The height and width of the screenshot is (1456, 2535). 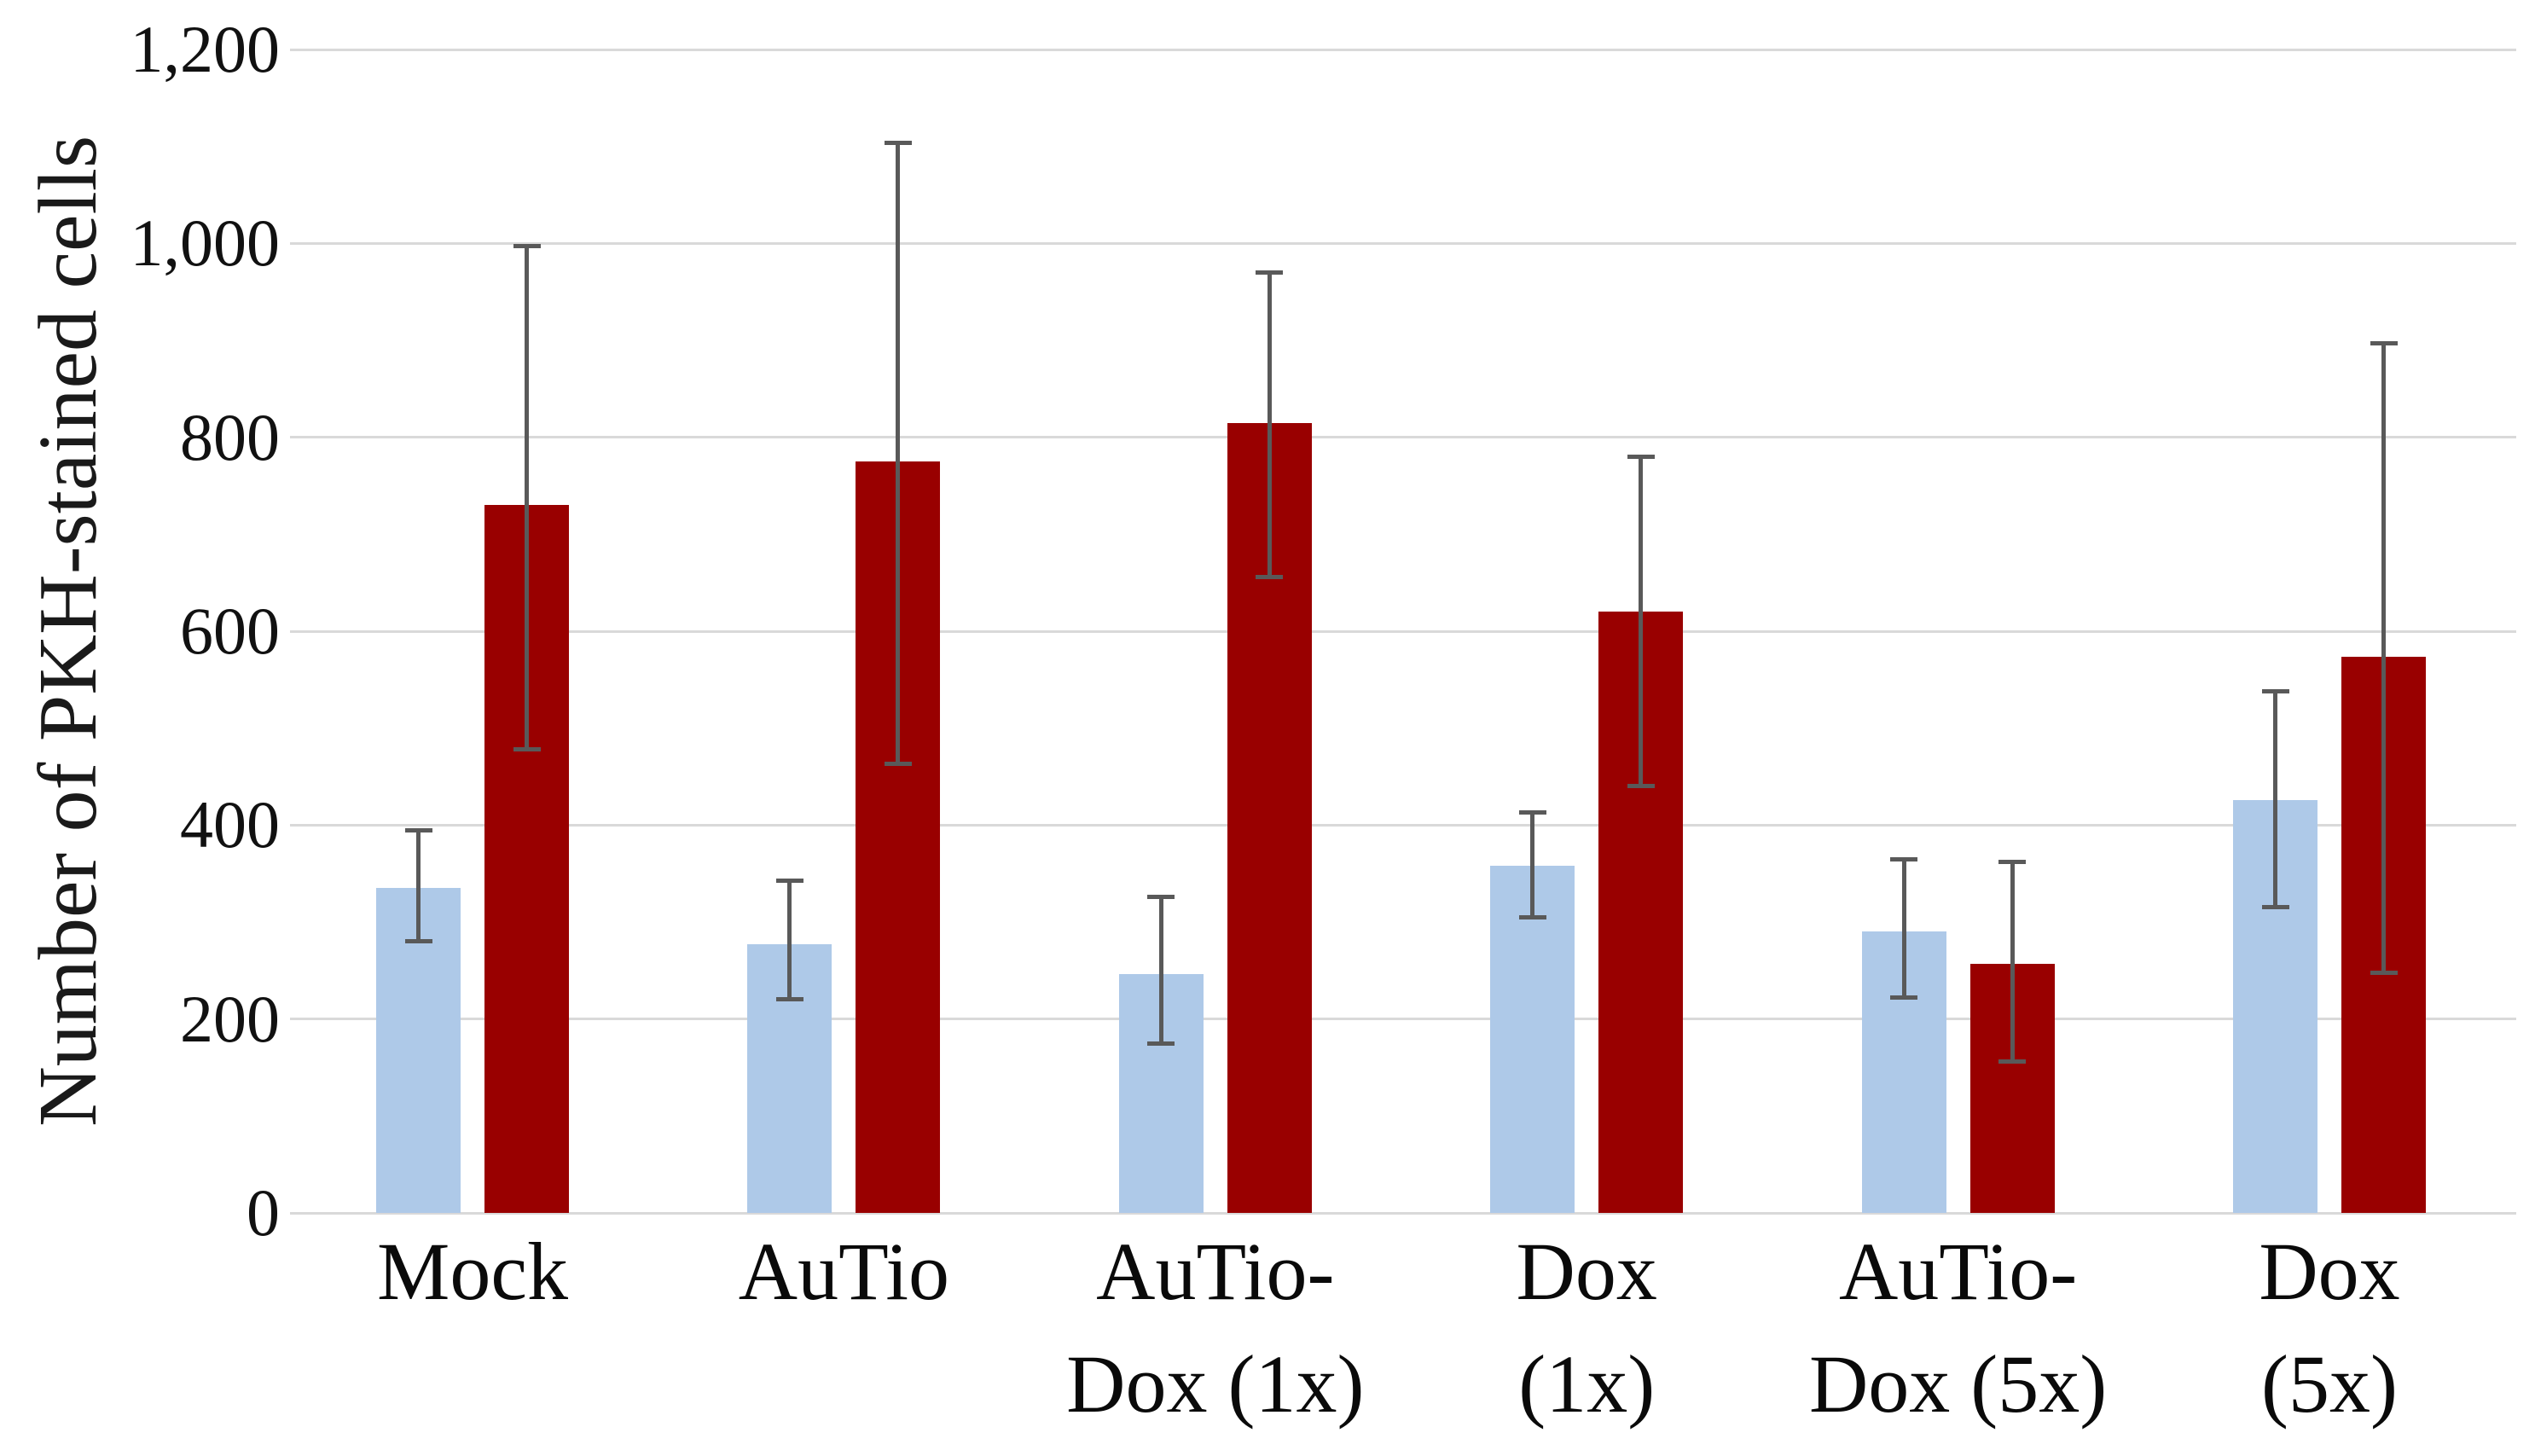 What do you see at coordinates (1641, 456) in the screenshot?
I see `error-cap-top-dox-1x-red` at bounding box center [1641, 456].